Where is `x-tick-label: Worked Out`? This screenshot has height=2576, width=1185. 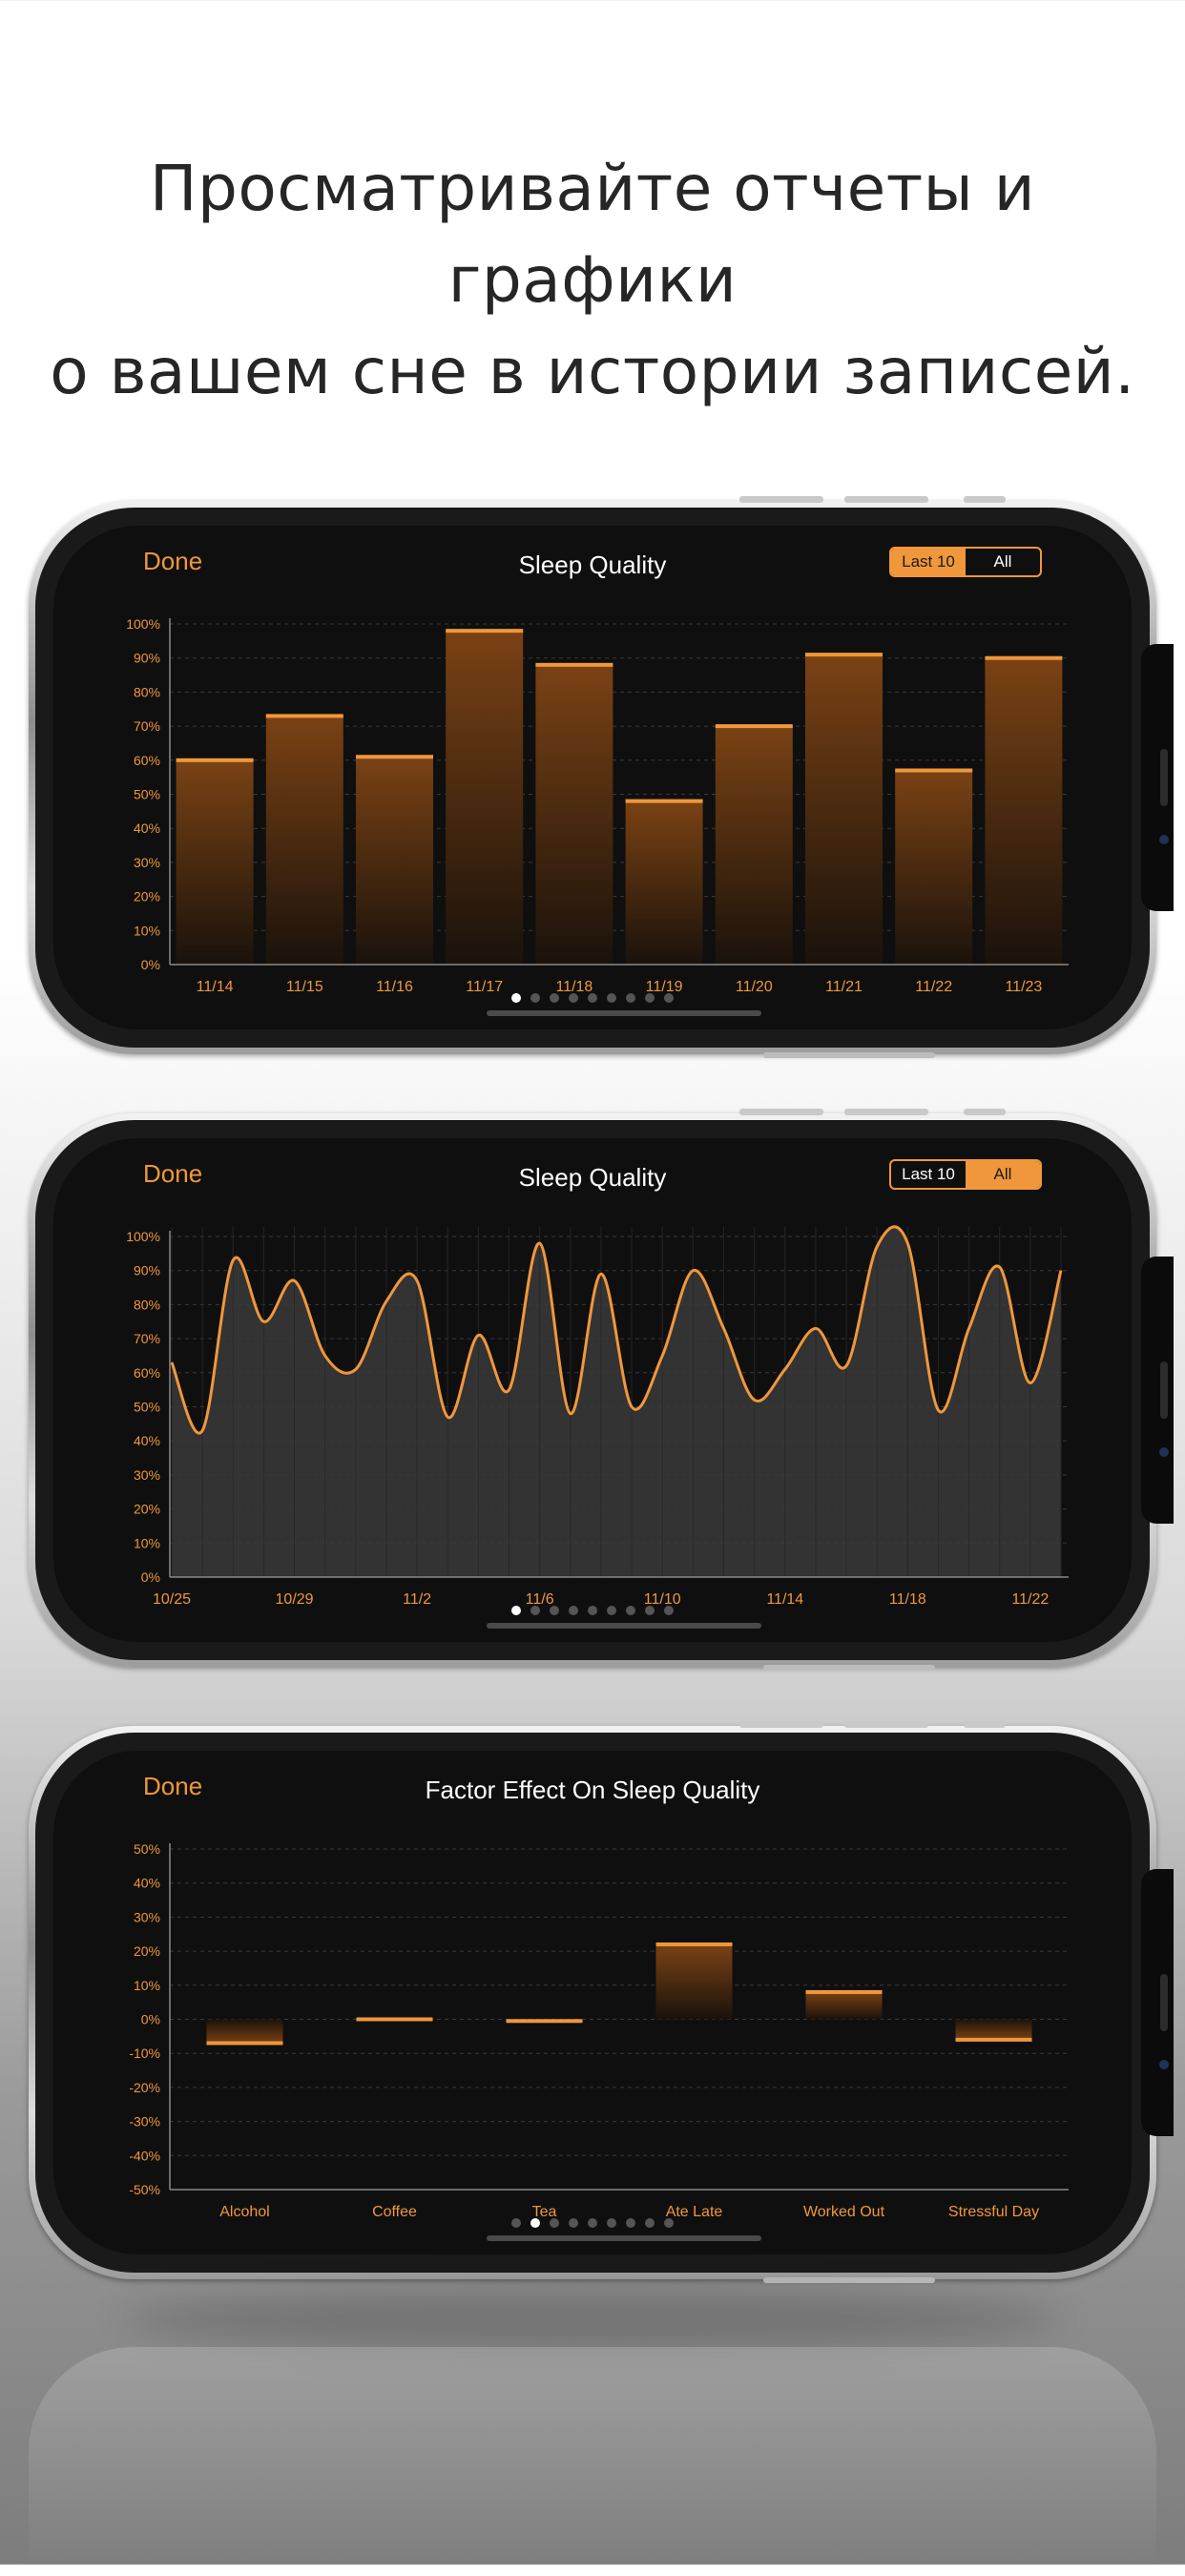 x-tick-label: Worked Out is located at coordinates (844, 2212).